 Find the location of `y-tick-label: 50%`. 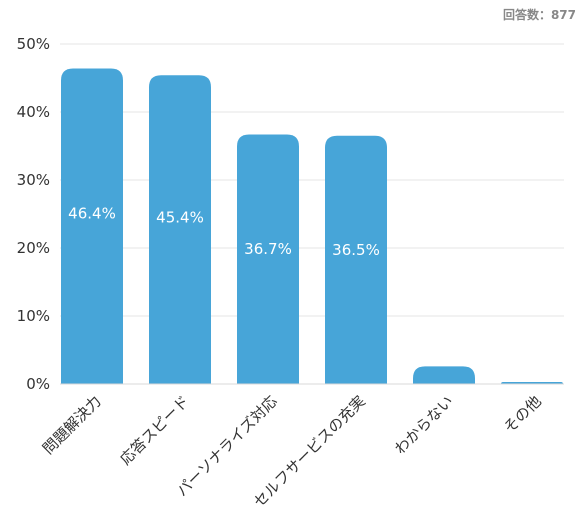

y-tick-label: 50% is located at coordinates (33, 44).